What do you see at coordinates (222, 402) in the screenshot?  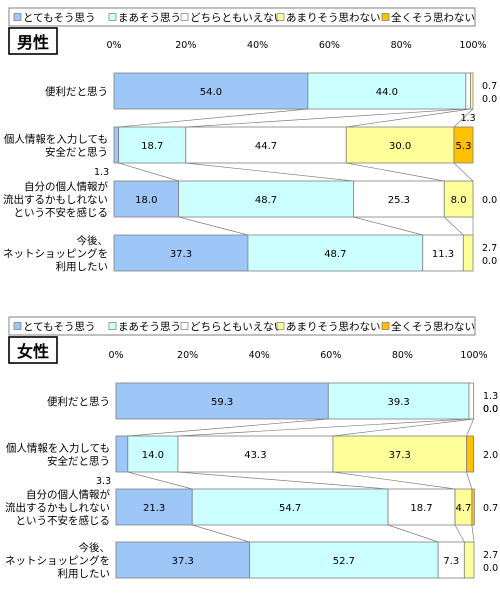 I see `data-label: 59.3` at bounding box center [222, 402].